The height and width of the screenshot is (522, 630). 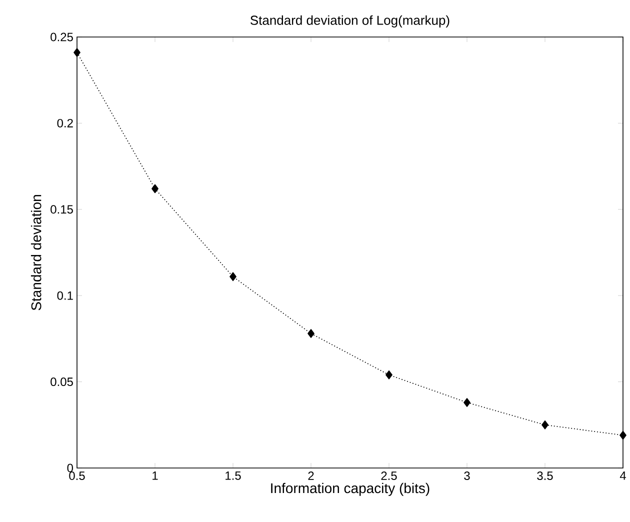 What do you see at coordinates (623, 476) in the screenshot?
I see `x-tick-label: 4` at bounding box center [623, 476].